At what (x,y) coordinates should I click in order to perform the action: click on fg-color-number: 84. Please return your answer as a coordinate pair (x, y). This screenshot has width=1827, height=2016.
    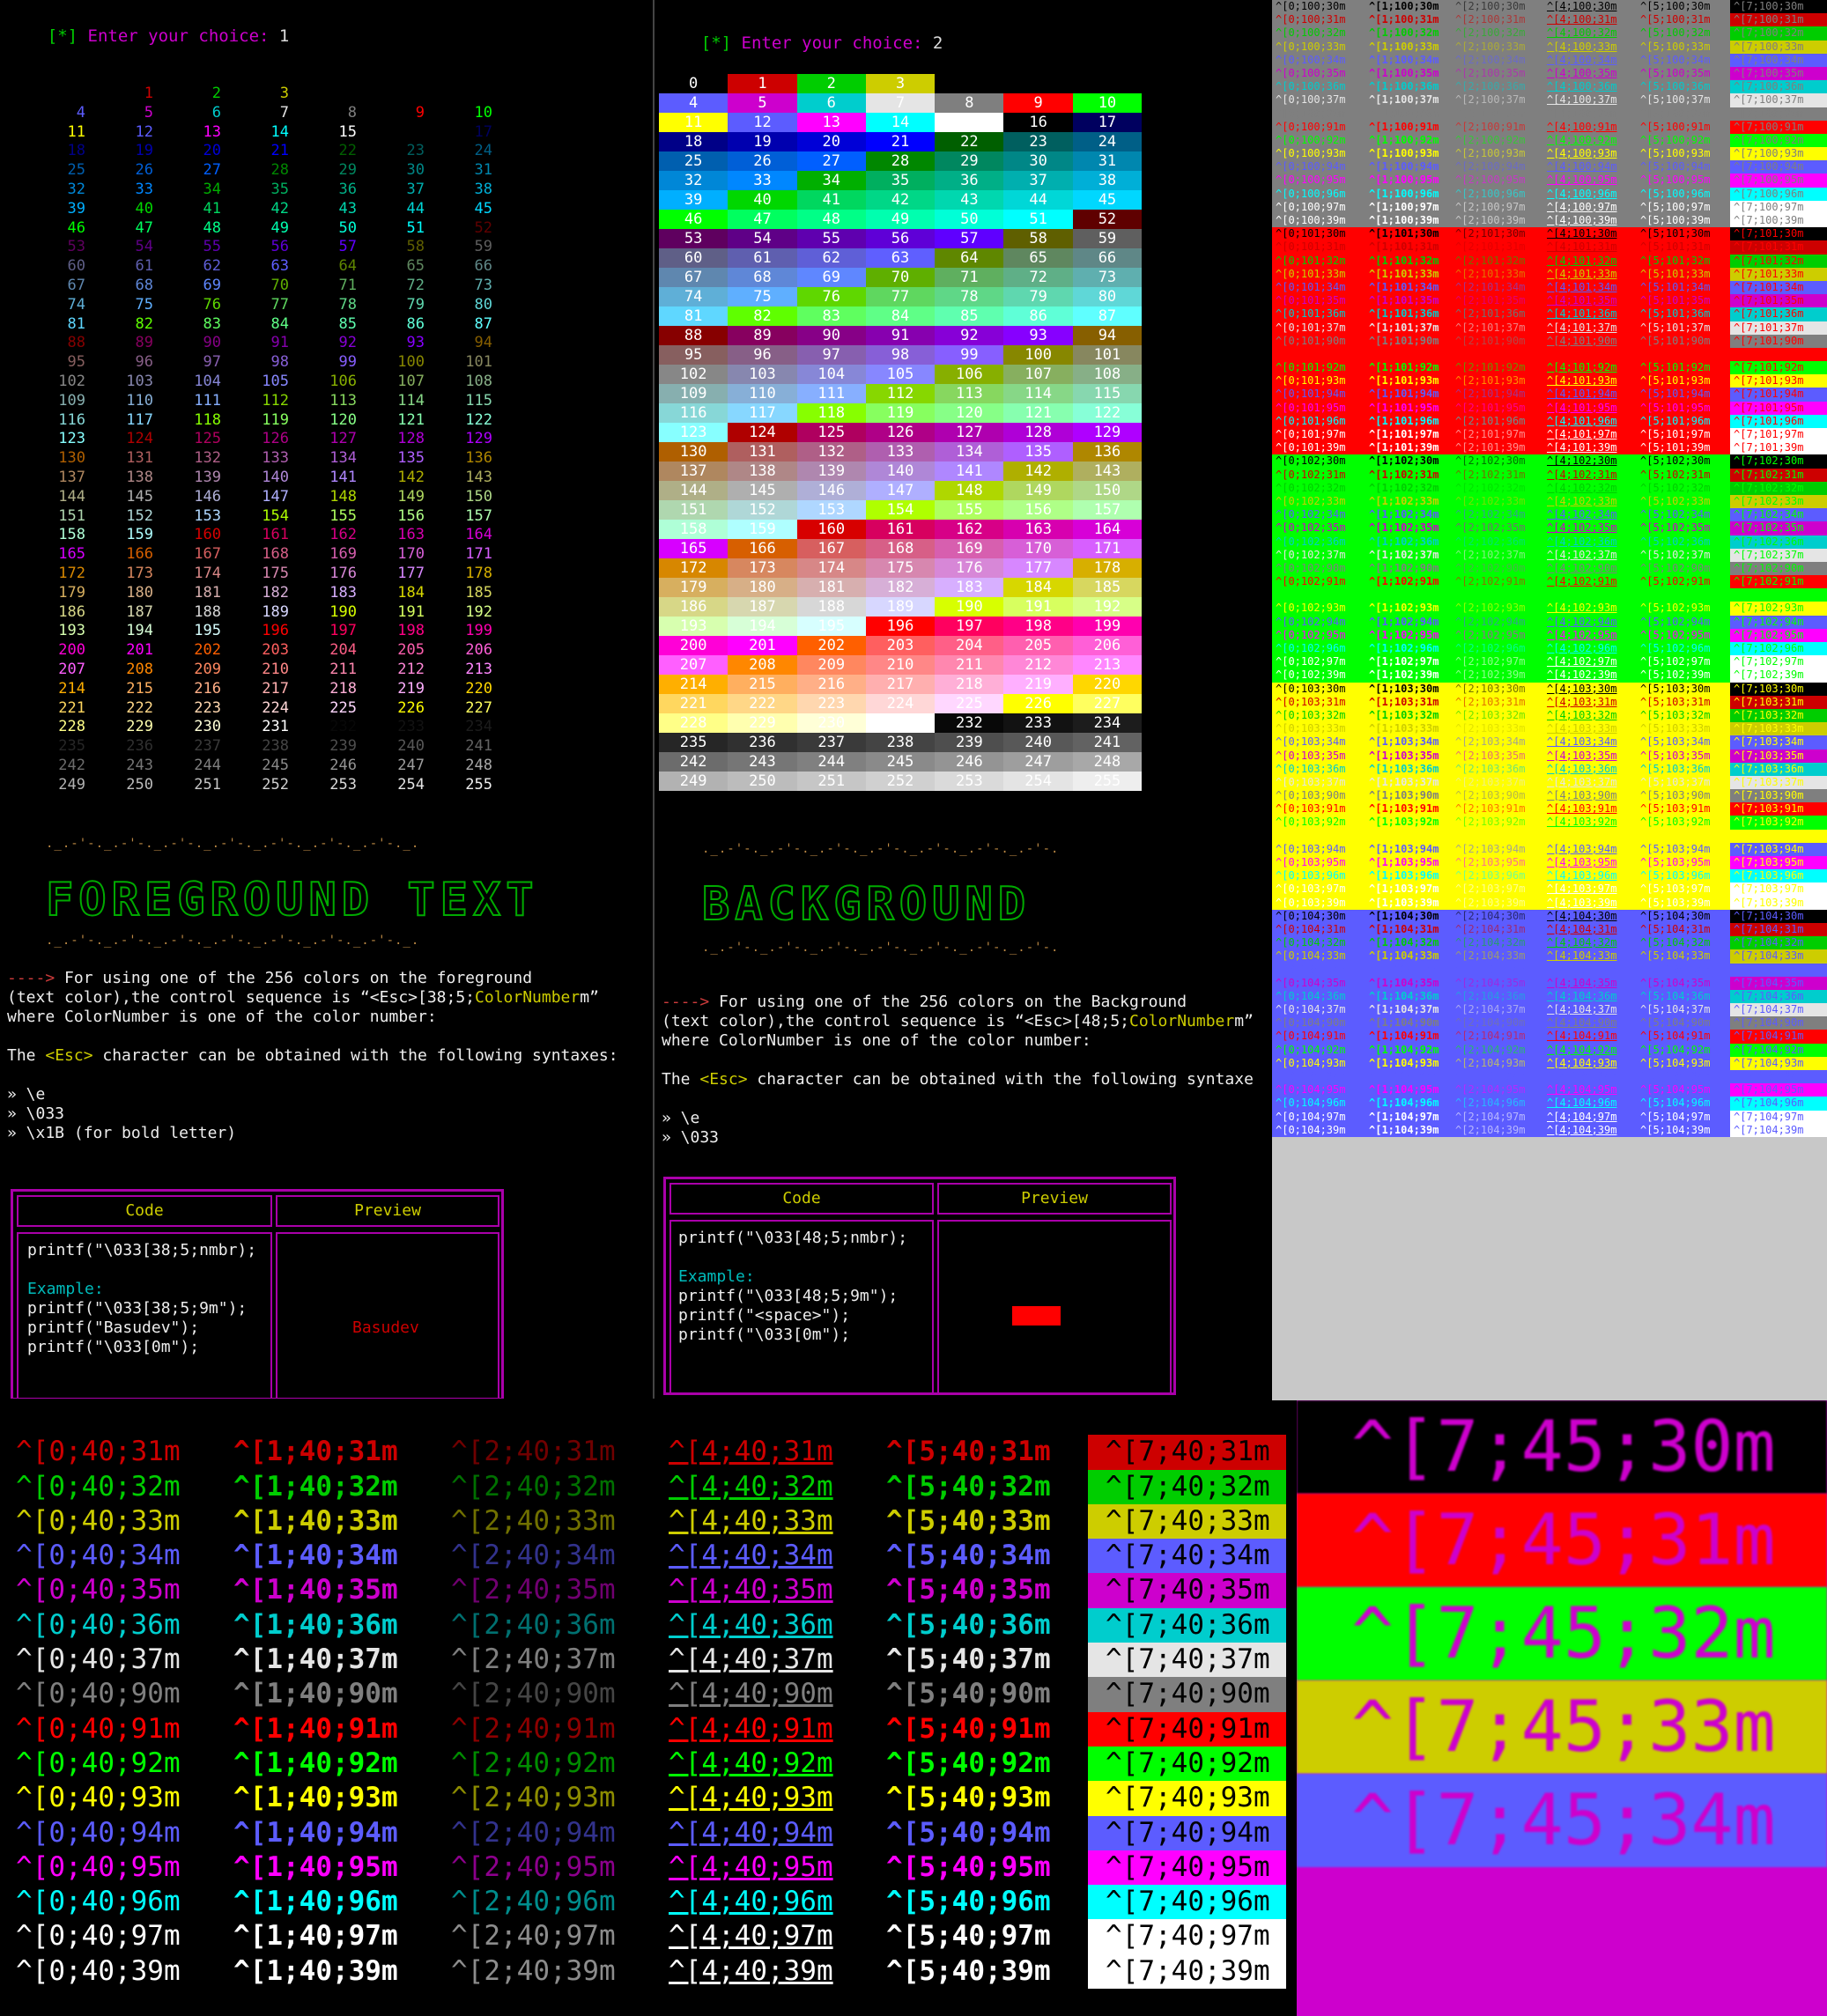
    Looking at the image, I should click on (279, 324).